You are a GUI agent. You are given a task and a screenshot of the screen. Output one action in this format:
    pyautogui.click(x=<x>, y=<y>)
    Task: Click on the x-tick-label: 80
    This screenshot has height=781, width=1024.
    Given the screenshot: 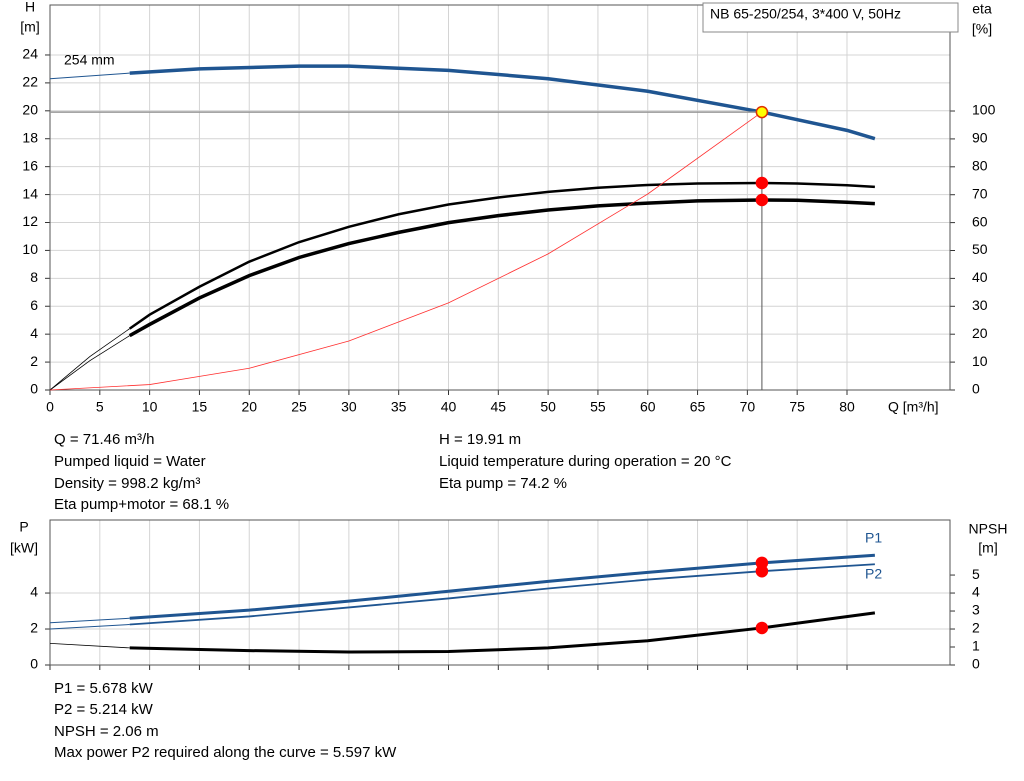 What is the action you would take?
    pyautogui.click(x=847, y=407)
    